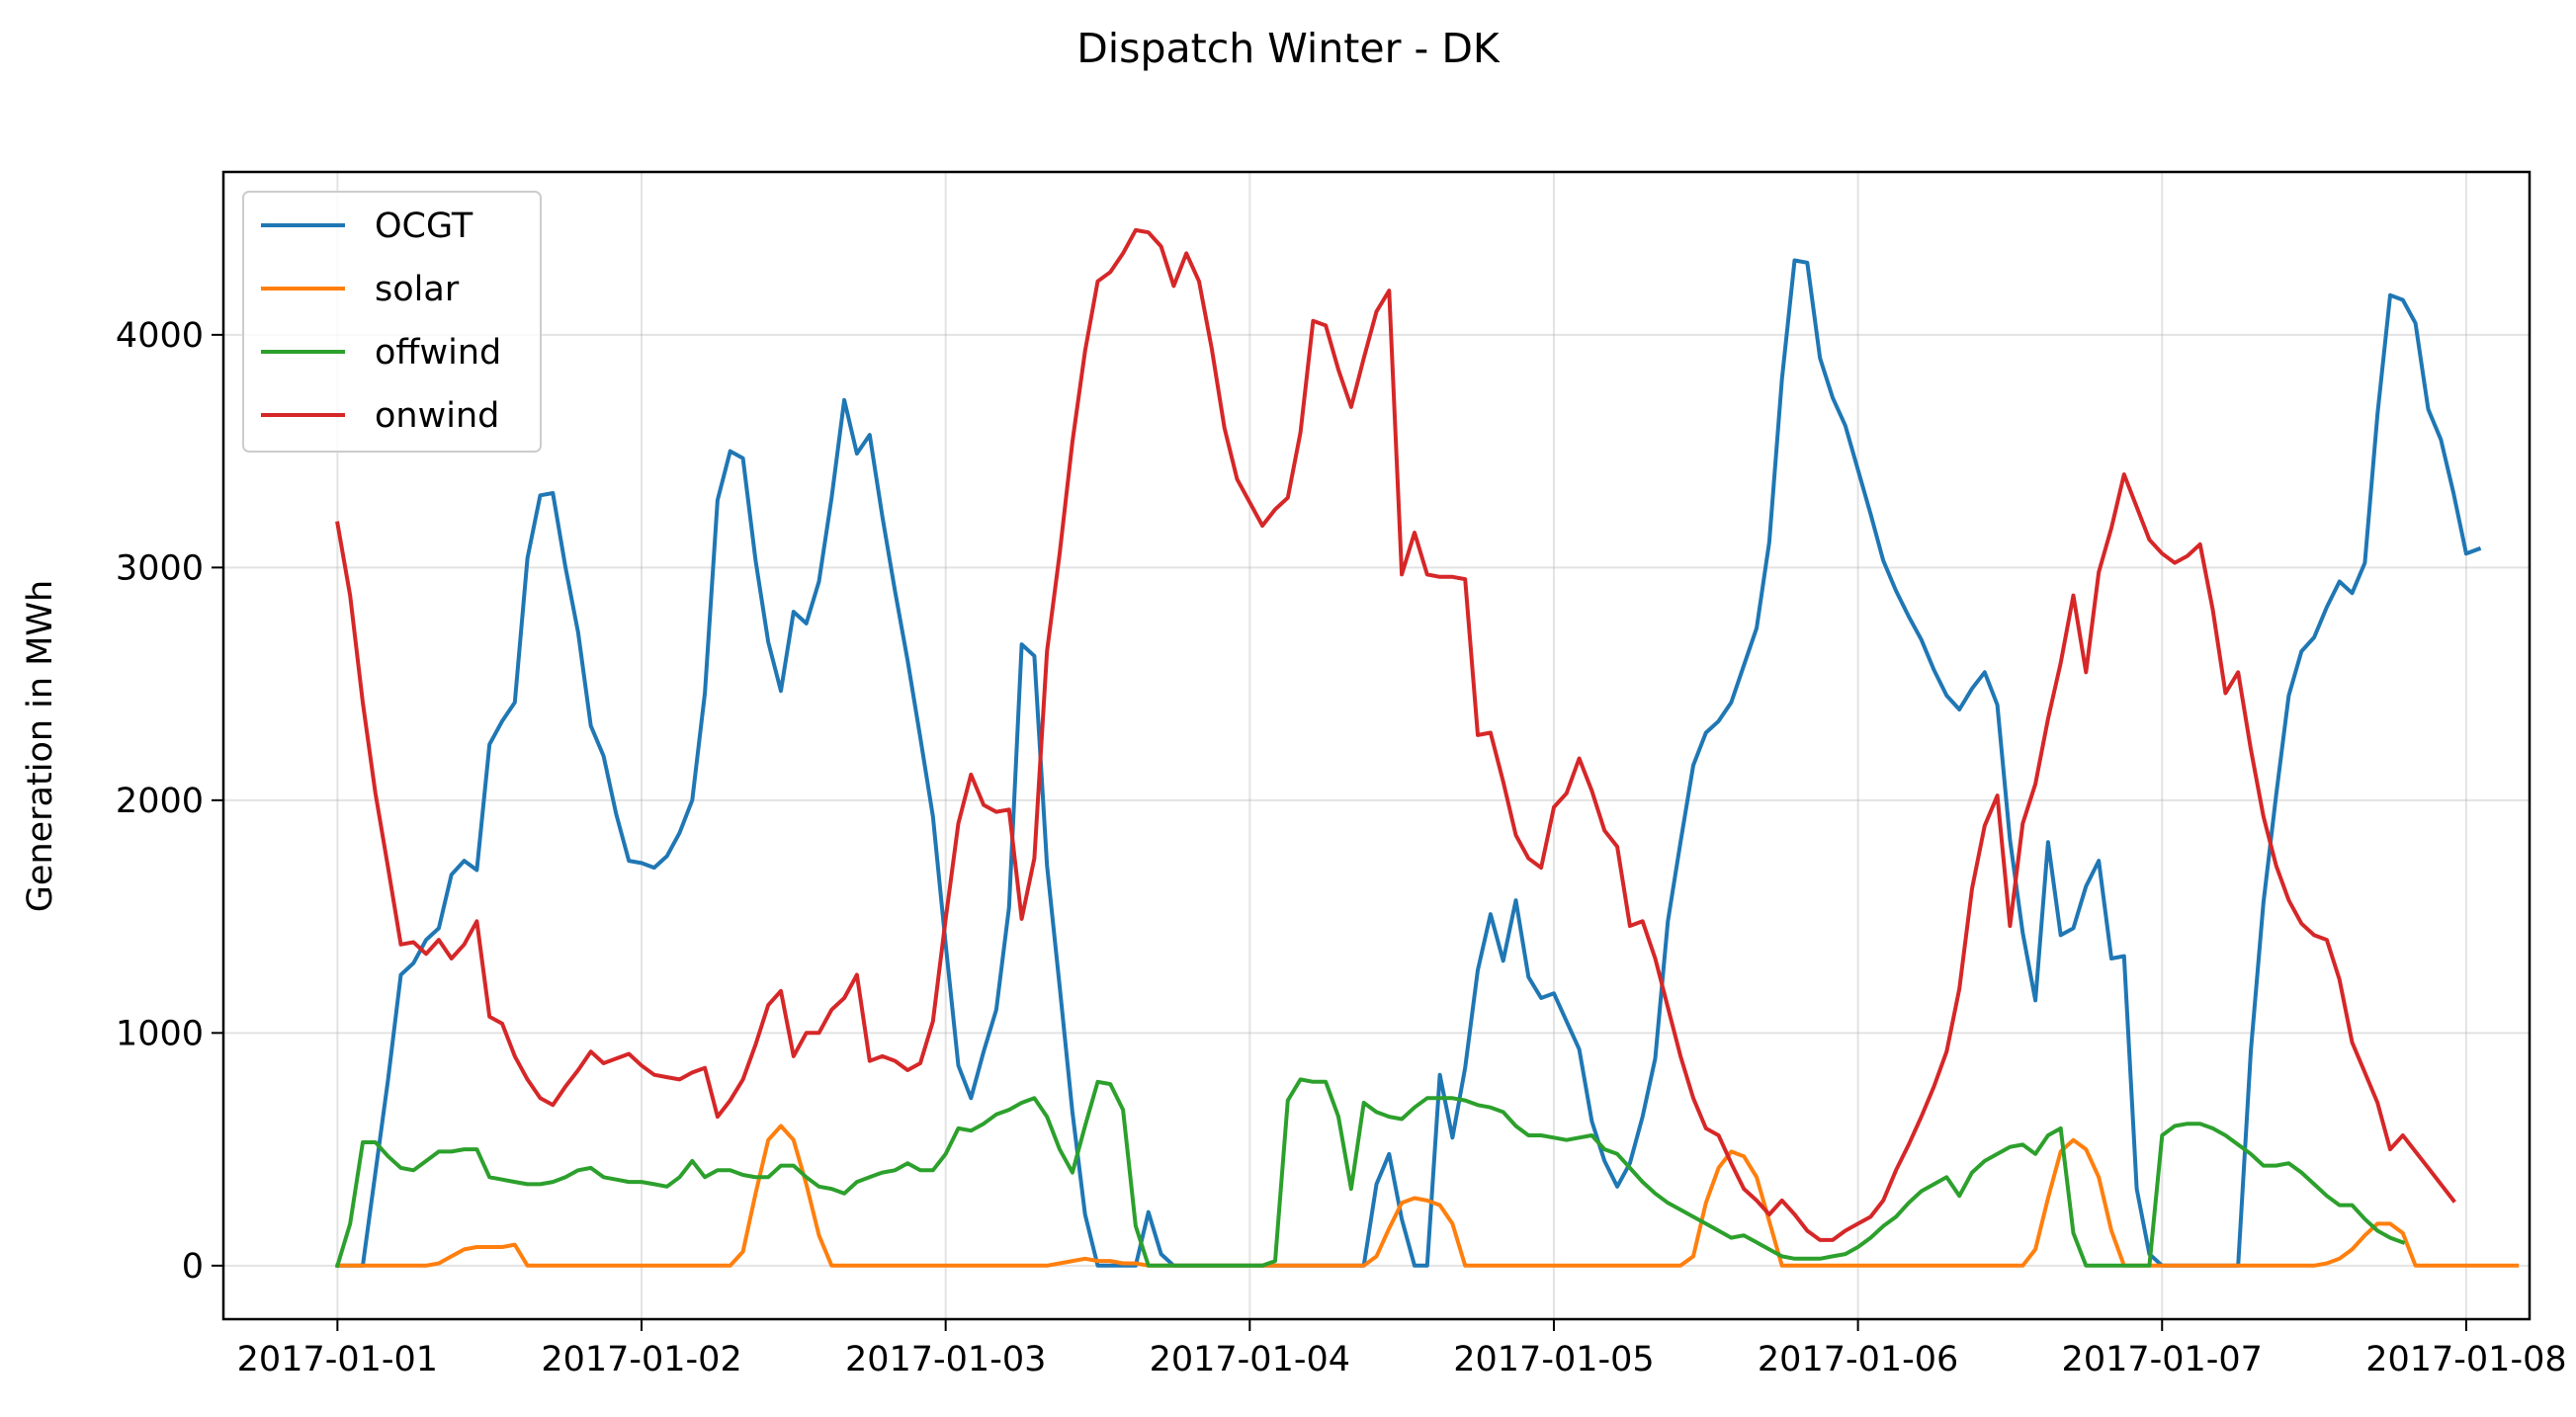 This screenshot has height=1417, width=2576. What do you see at coordinates (1250, 1359) in the screenshot?
I see `x-tick-label: 2017-01-04` at bounding box center [1250, 1359].